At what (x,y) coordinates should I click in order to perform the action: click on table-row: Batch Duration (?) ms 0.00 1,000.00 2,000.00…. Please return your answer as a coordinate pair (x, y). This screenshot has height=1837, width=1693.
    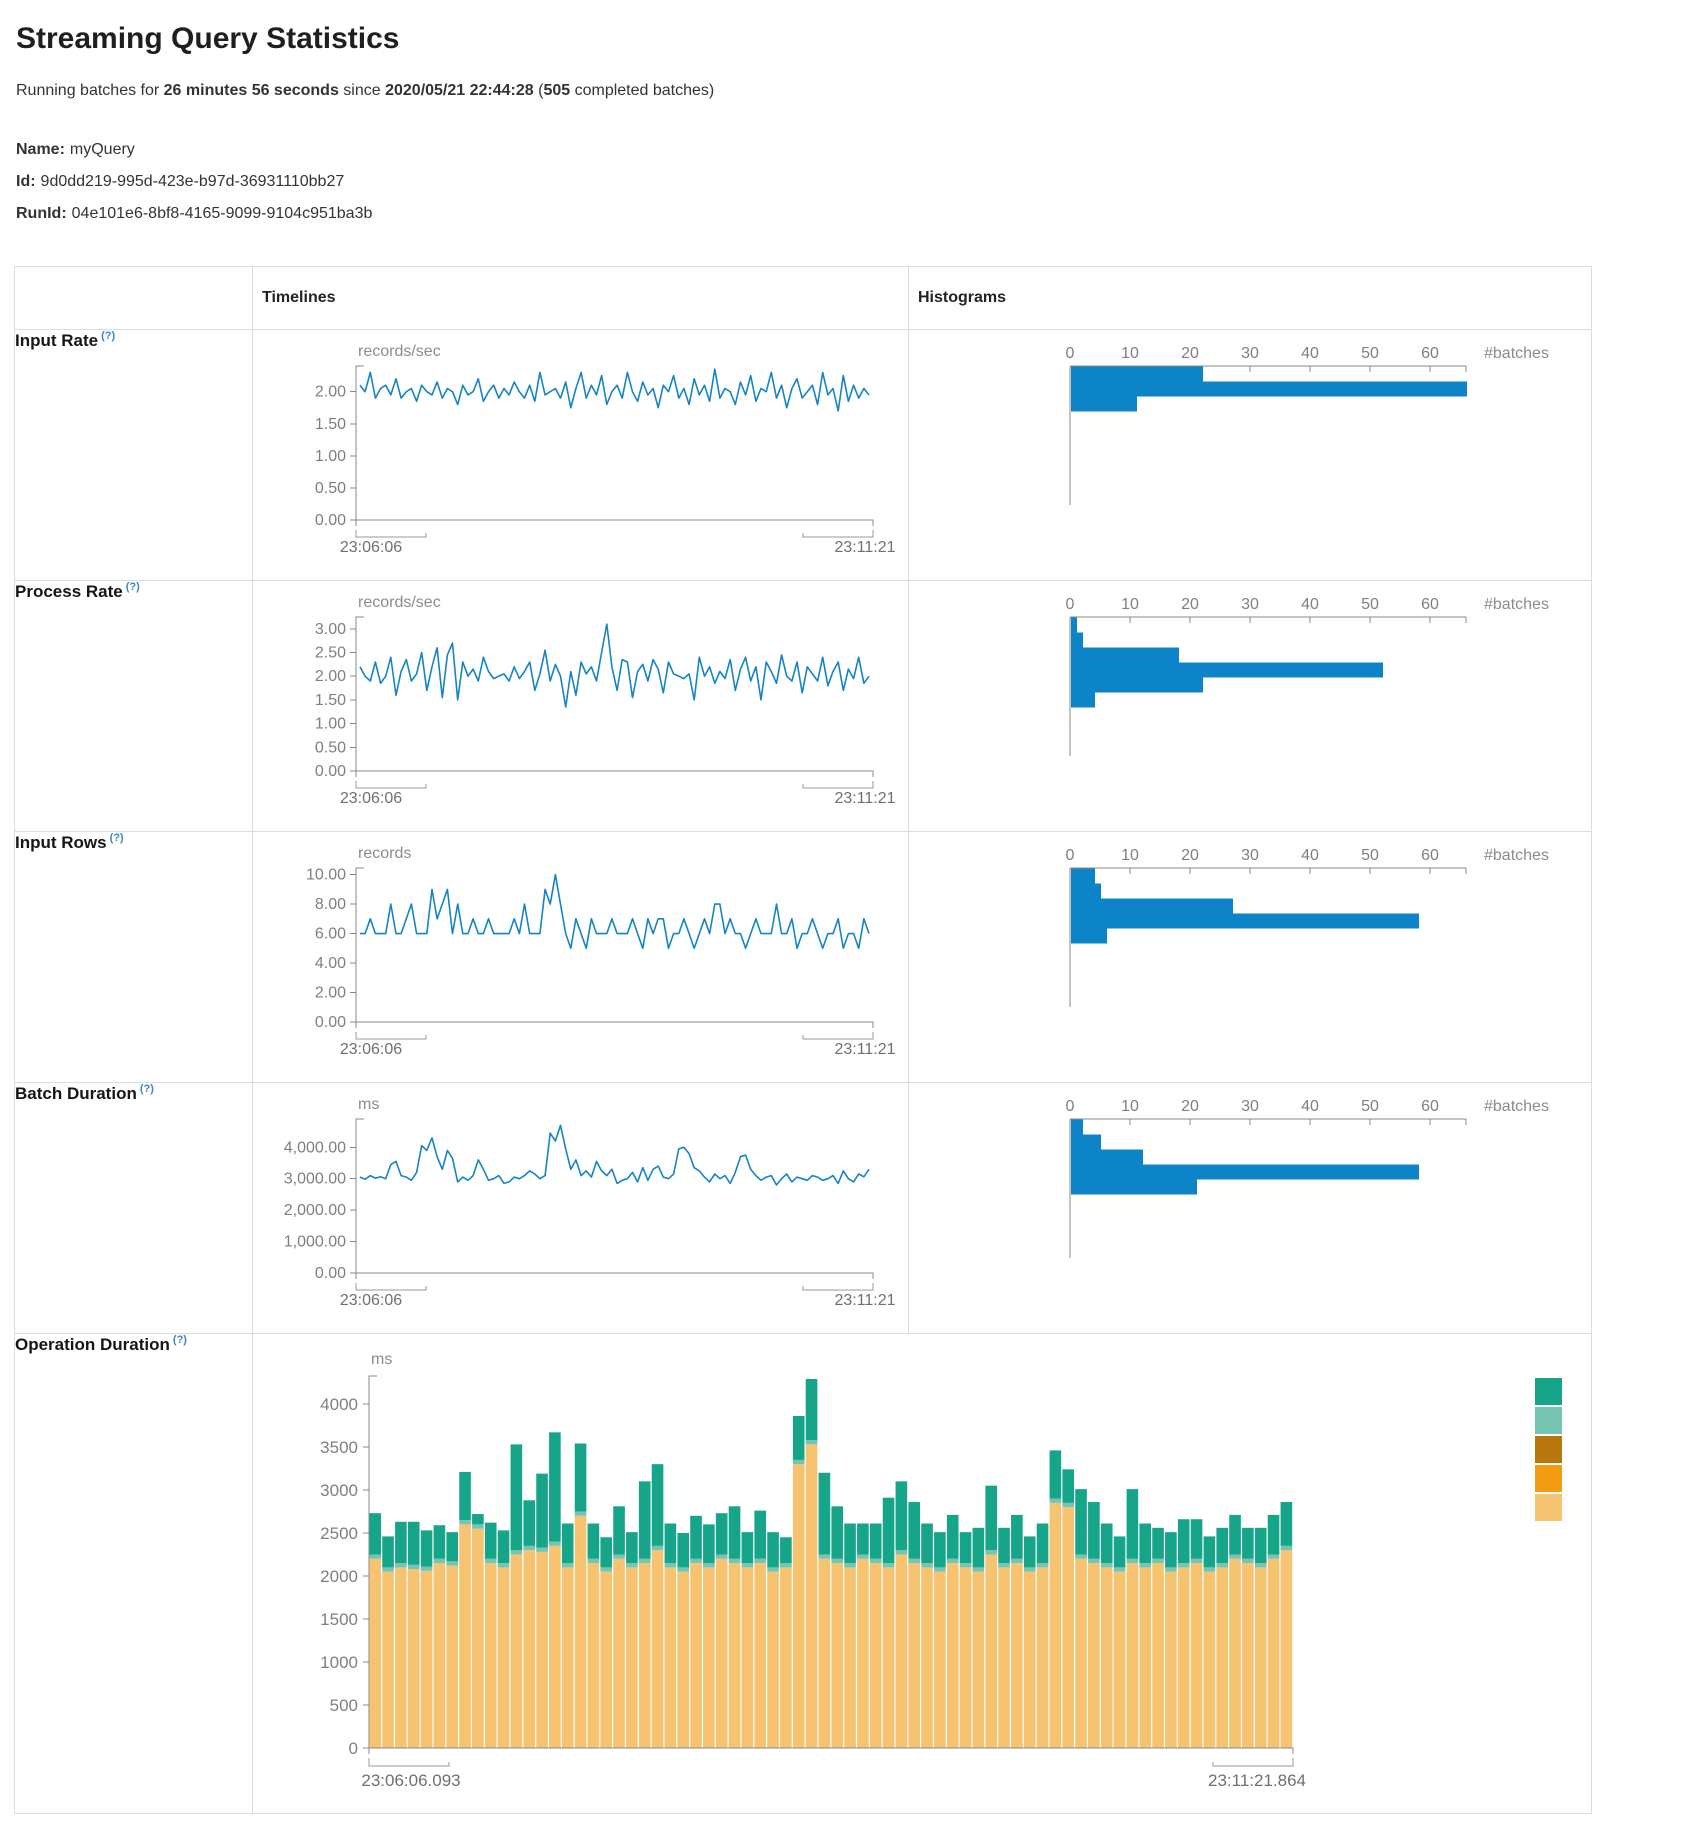
    Looking at the image, I should click on (803, 1208).